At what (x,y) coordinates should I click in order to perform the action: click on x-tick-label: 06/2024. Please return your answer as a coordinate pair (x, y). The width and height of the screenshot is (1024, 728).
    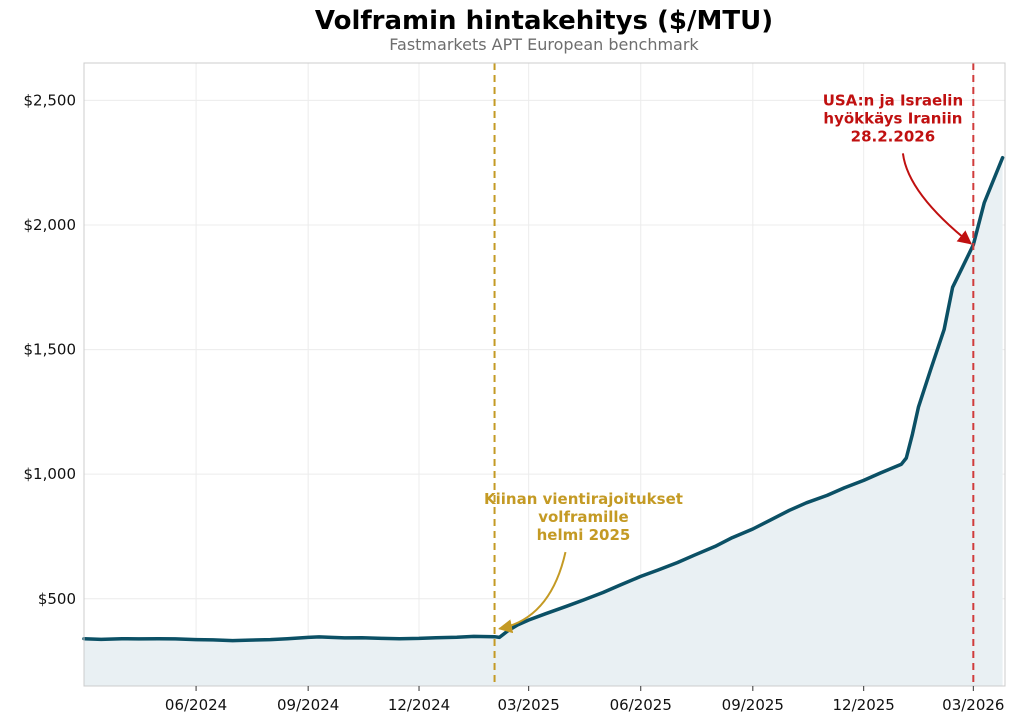
    Looking at the image, I should click on (196, 705).